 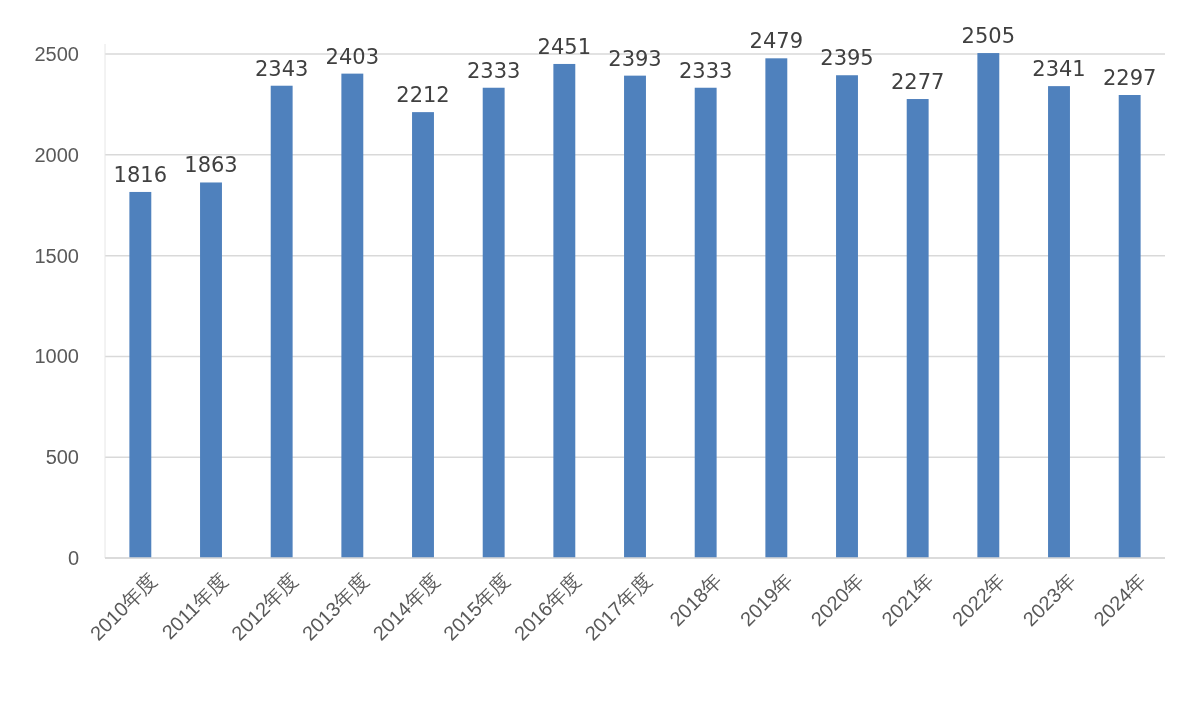 What do you see at coordinates (776, 41) in the screenshot?
I see `data-label: 2479` at bounding box center [776, 41].